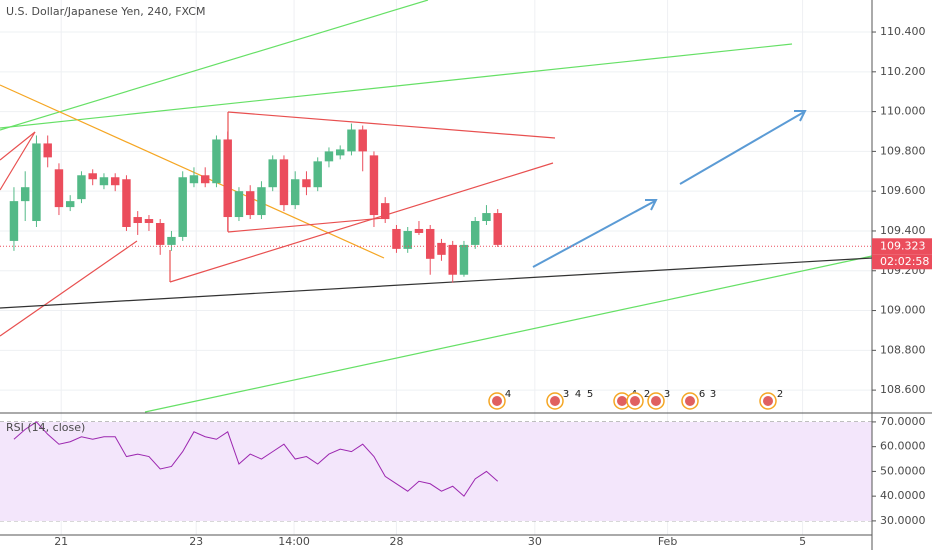  What do you see at coordinates (105, 11) in the screenshot?
I see `chart-title: U.S. Dollar/Japanese Yen, 240, FXCM` at bounding box center [105, 11].